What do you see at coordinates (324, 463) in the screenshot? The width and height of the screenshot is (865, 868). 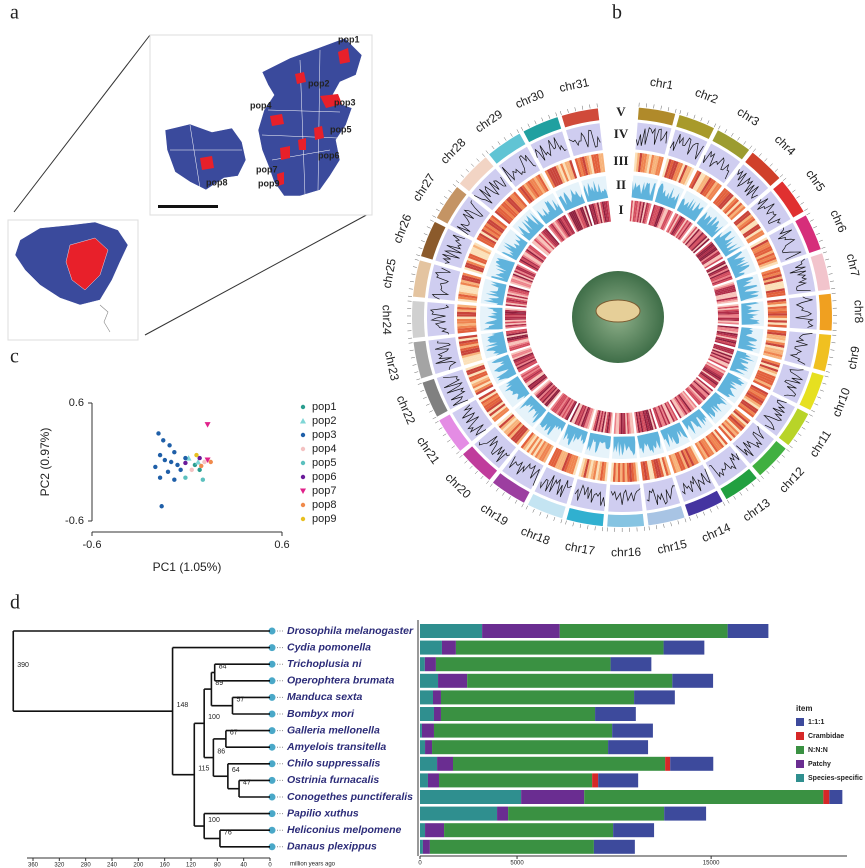 I see `legend-label: pop5` at bounding box center [324, 463].